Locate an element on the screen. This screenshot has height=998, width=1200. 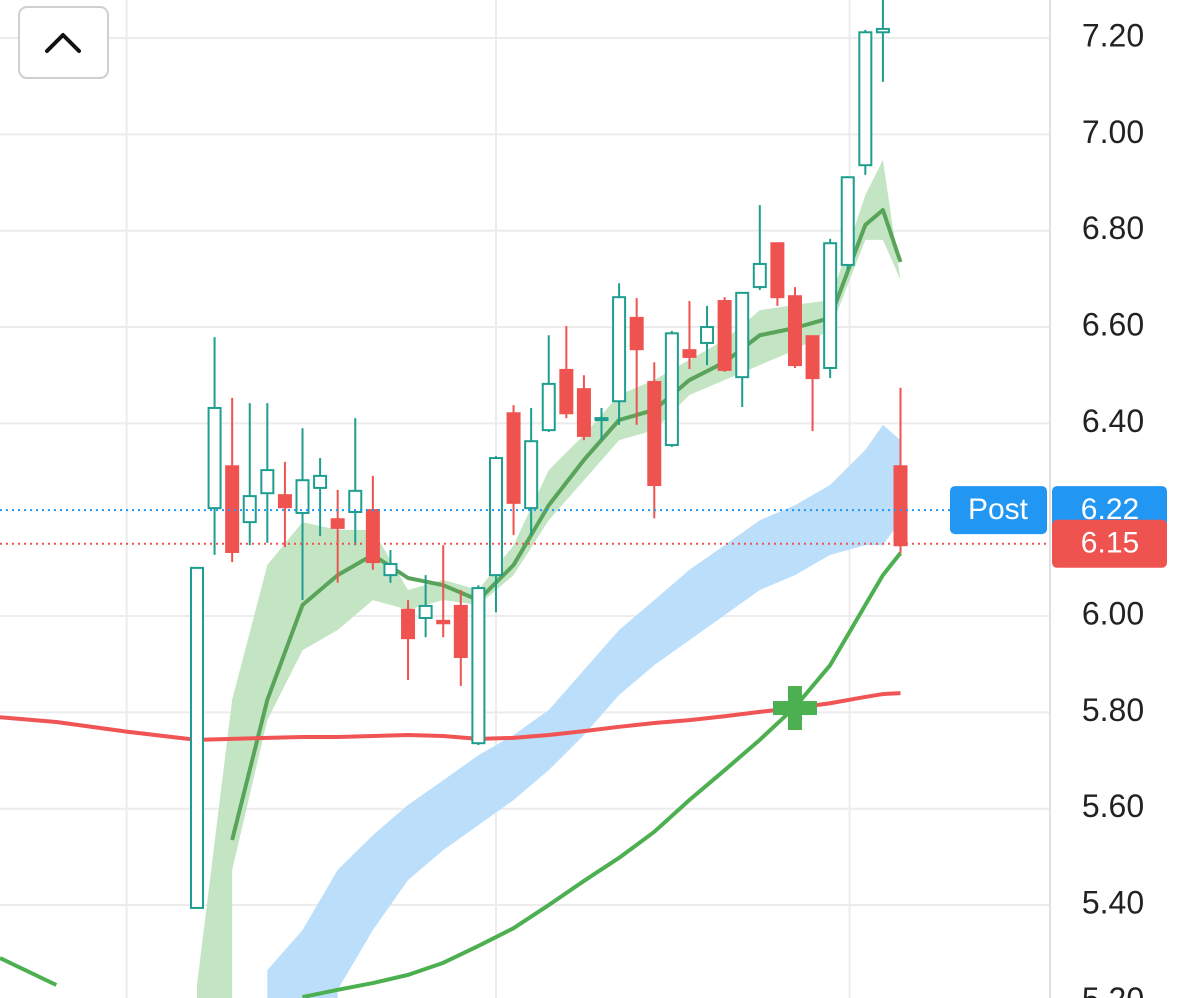
y-tick-label: 5.40 is located at coordinates (1113, 902).